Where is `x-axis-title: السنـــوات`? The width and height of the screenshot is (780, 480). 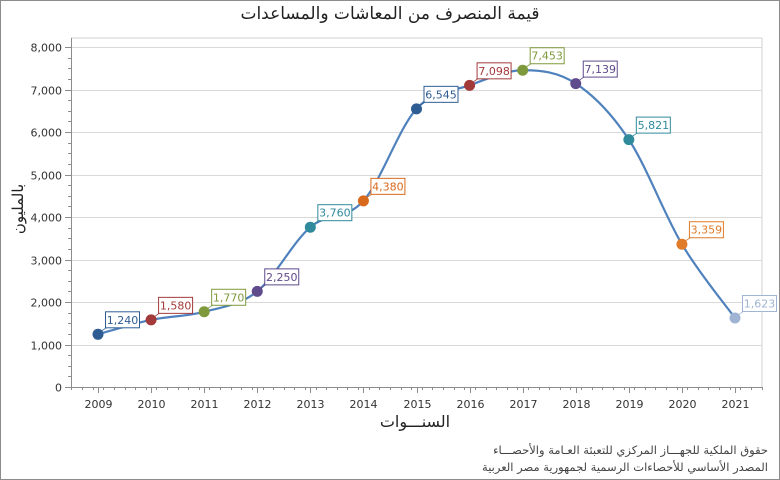 x-axis-title: السنـــوات is located at coordinates (415, 421).